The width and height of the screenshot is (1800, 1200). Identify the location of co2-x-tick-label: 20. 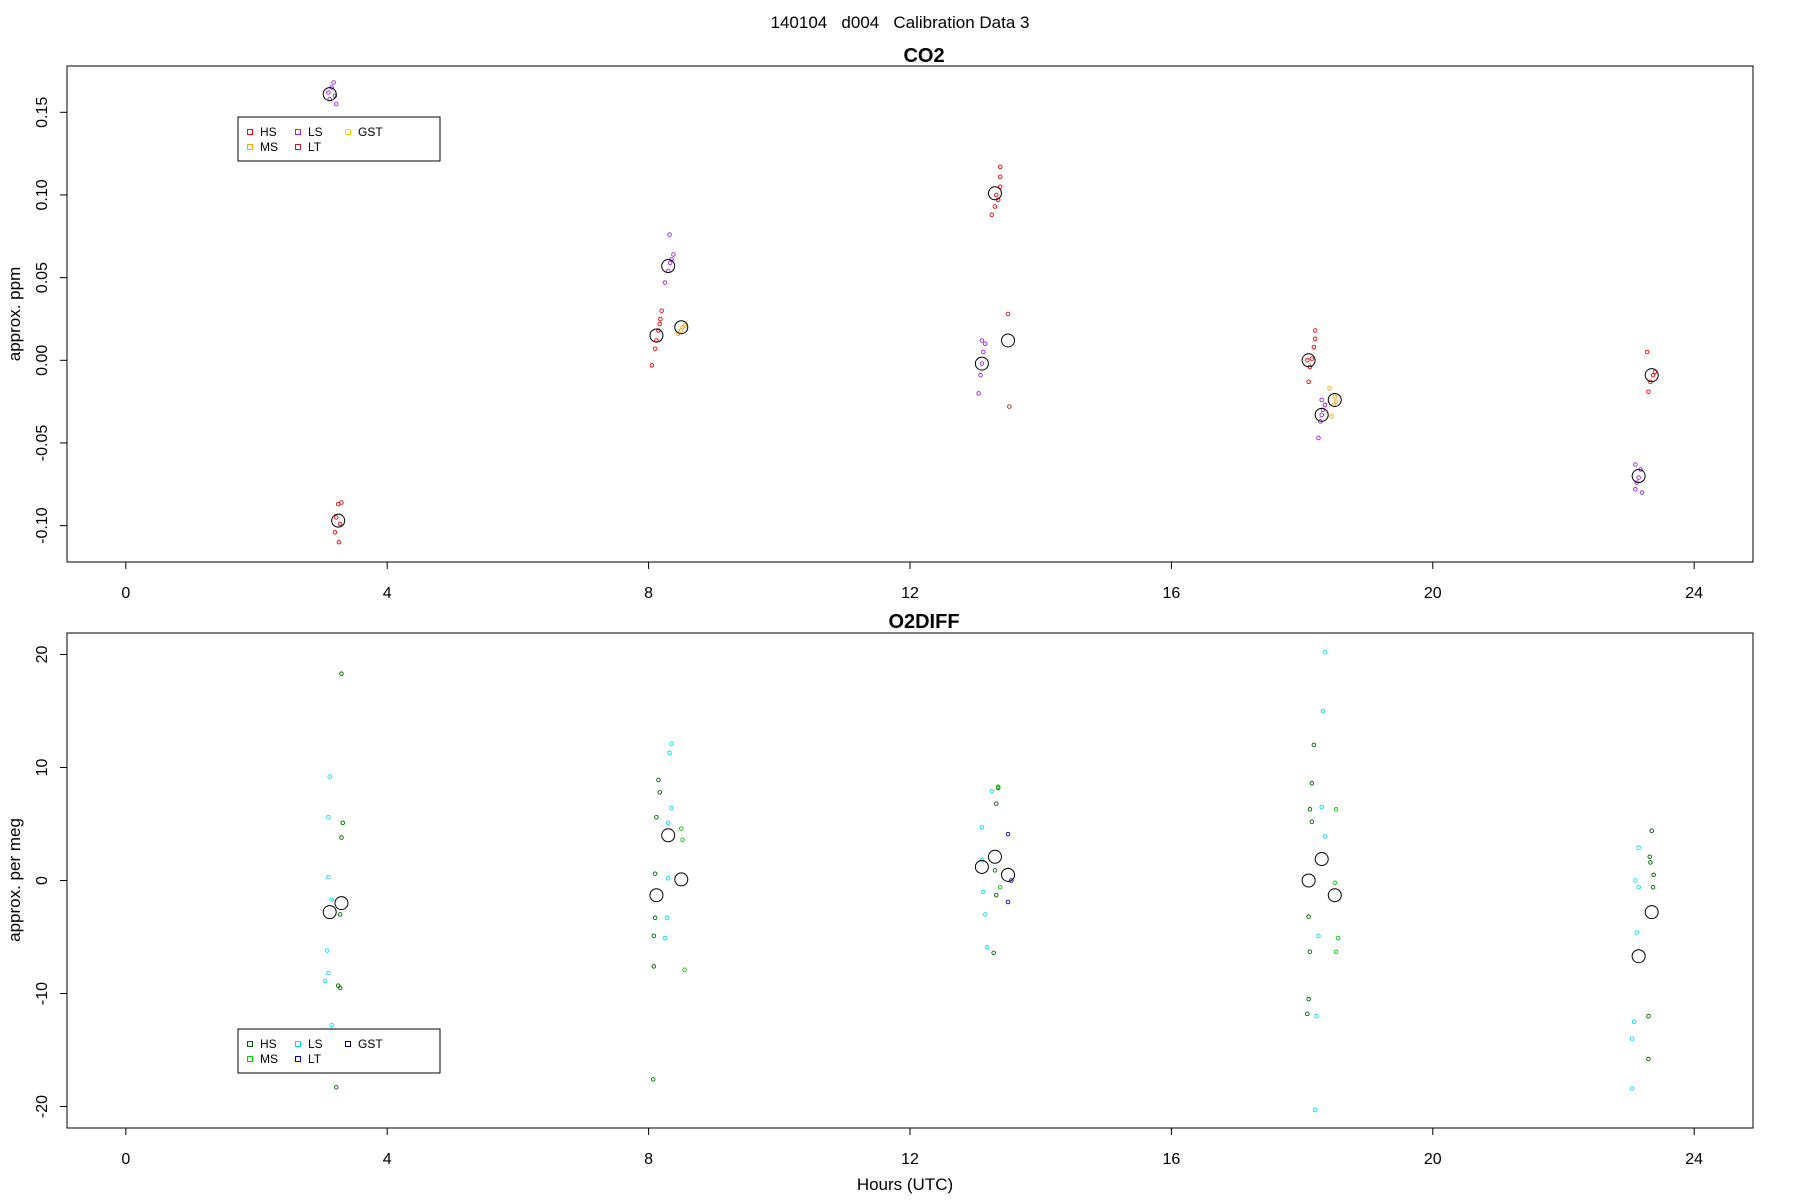
(1433, 593).